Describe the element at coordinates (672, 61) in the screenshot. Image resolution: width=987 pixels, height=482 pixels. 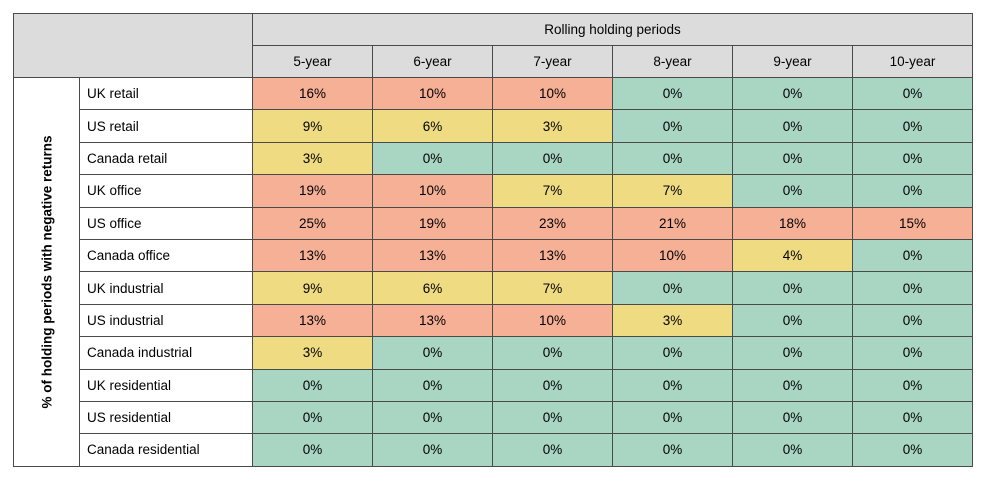
I see `column-header: 8-year` at that location.